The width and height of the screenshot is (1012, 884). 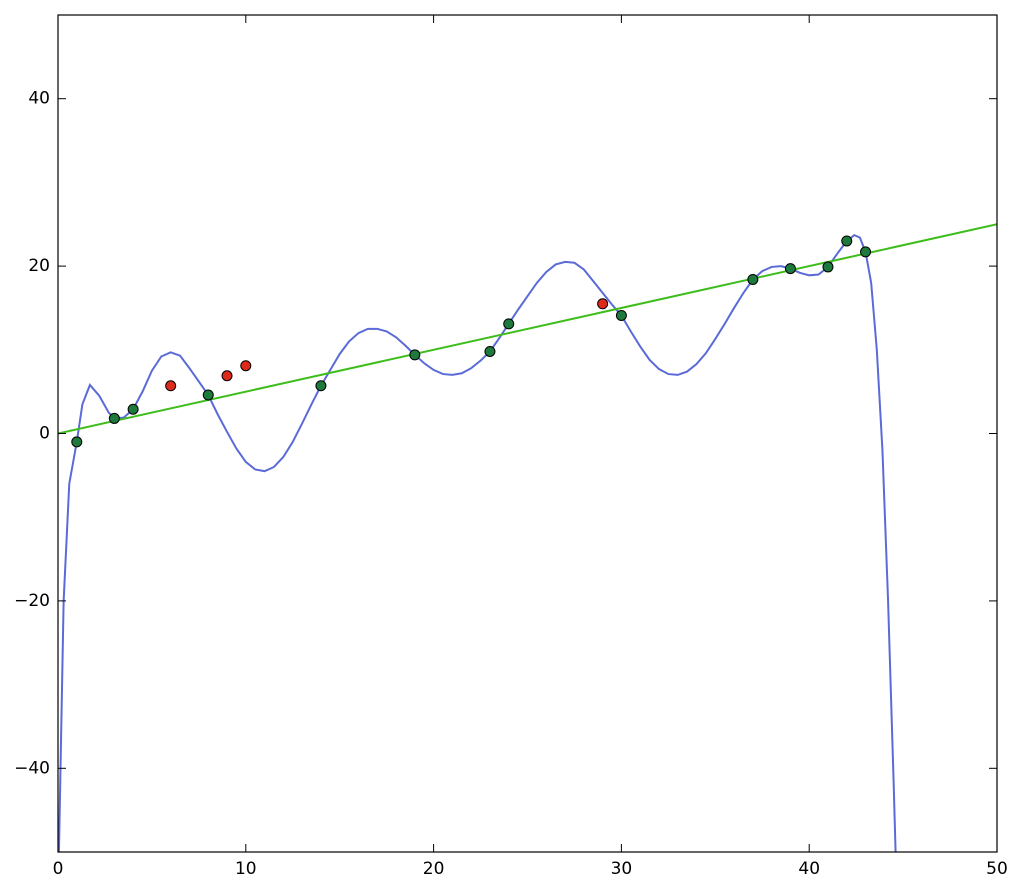 I want to click on y-tick-label: 0, so click(x=44, y=434).